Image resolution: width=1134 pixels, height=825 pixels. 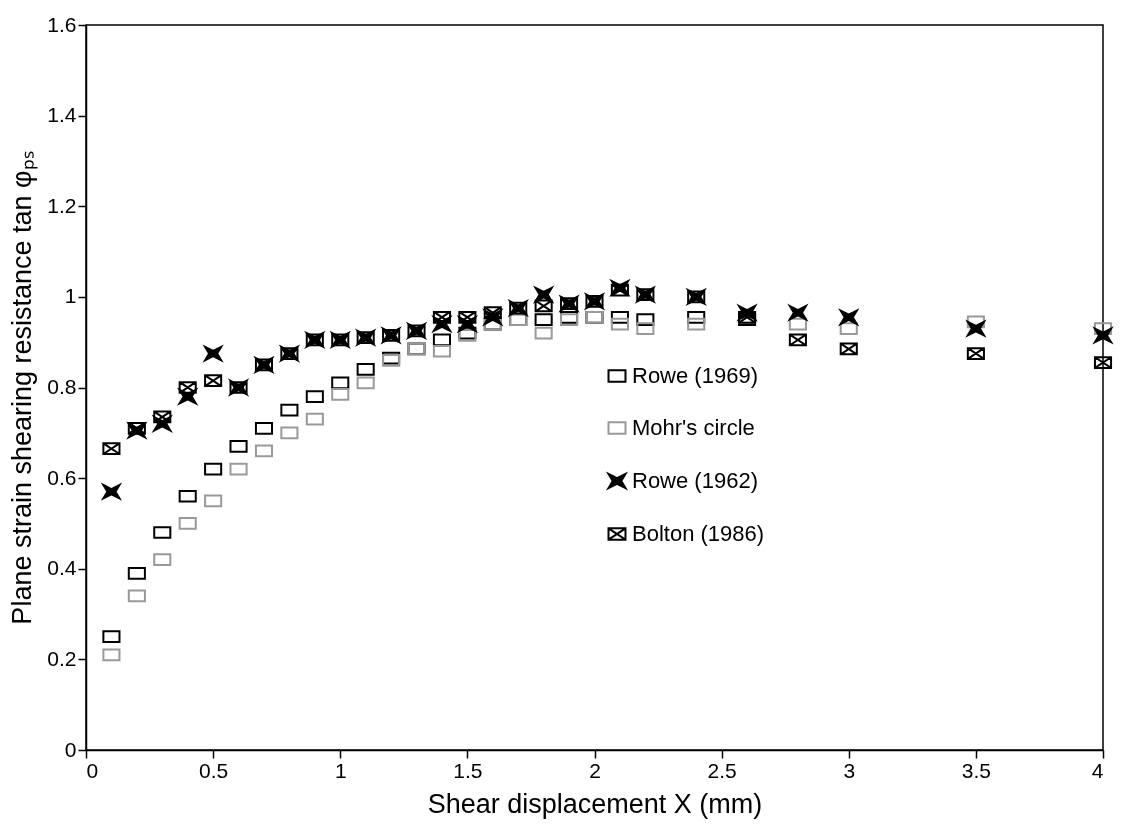 I want to click on y-tick-label: 0.8, so click(x=62, y=386).